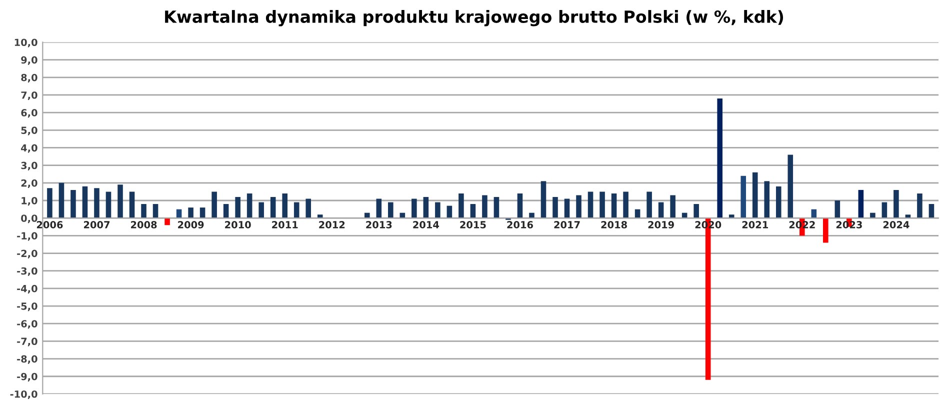 The height and width of the screenshot is (402, 948). Describe the element at coordinates (29, 131) in the screenshot. I see `y-tick-label: 5,0` at that location.